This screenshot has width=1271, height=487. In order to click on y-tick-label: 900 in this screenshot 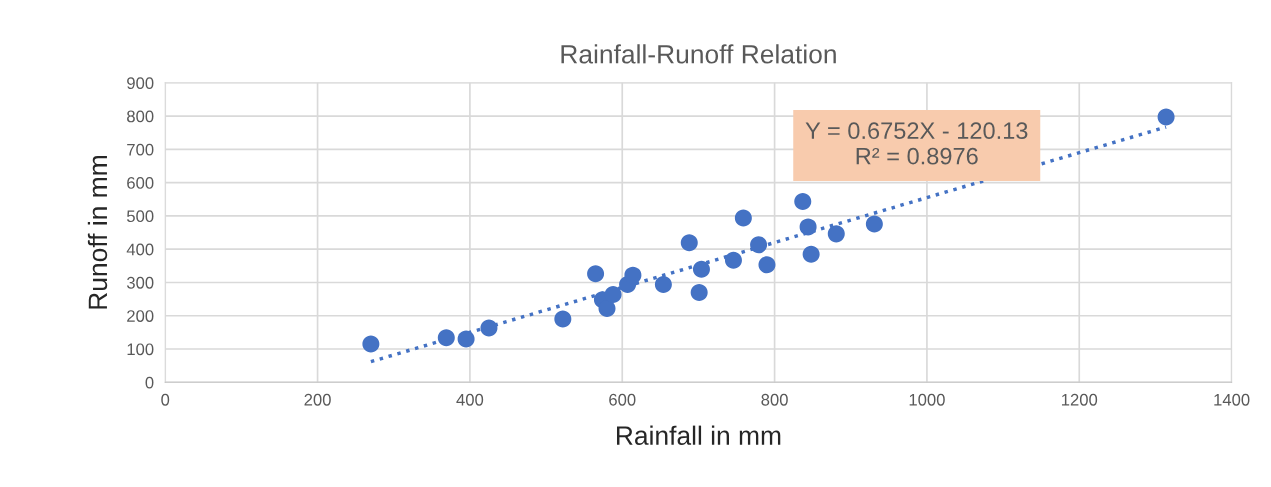, I will do `click(140, 83)`.